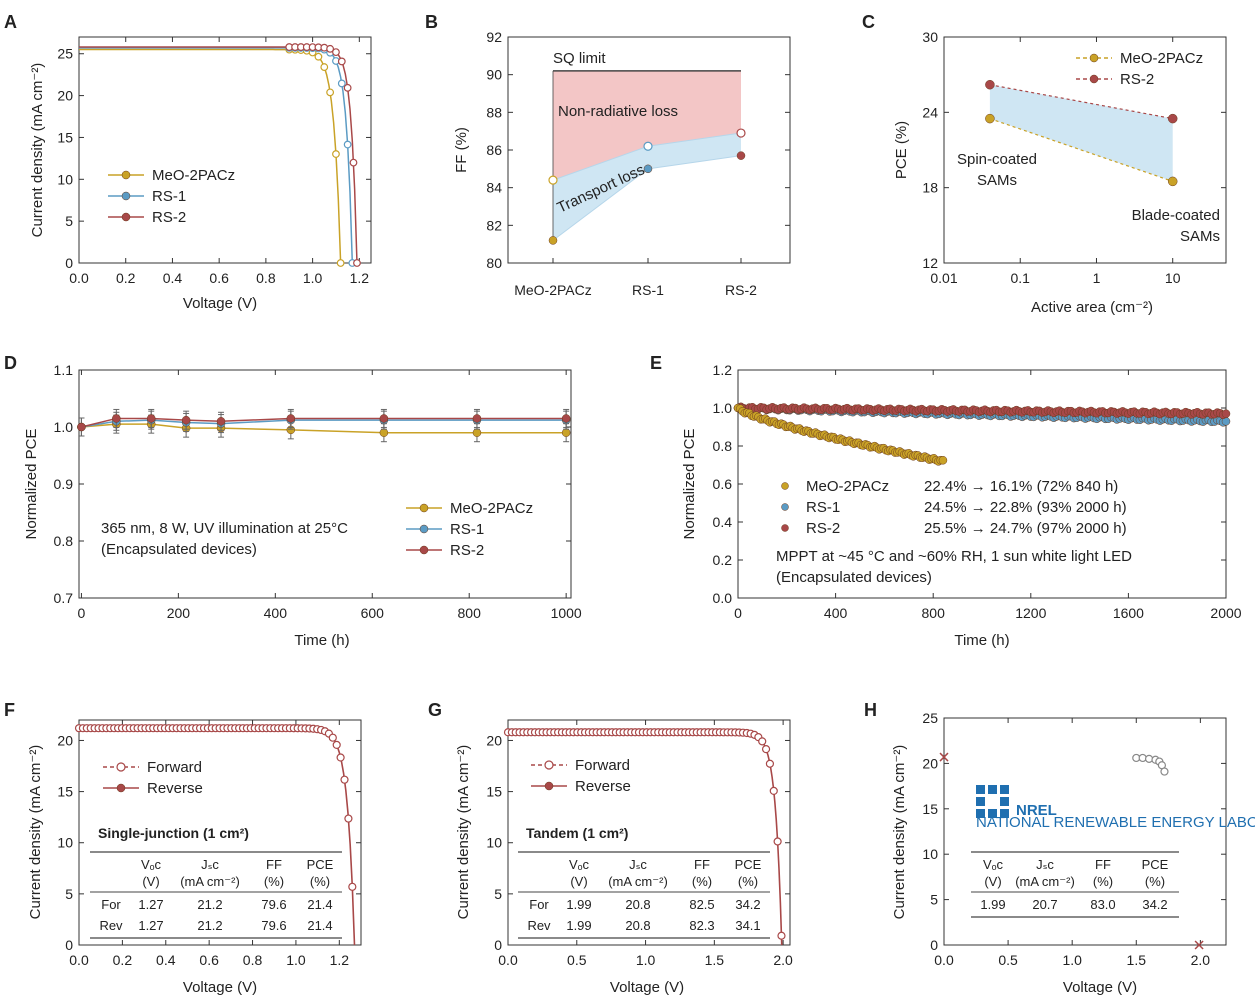 This screenshot has height=1005, width=1255. Describe the element at coordinates (151, 864) in the screenshot. I see `table-f-hdr1: Vₒc` at that location.